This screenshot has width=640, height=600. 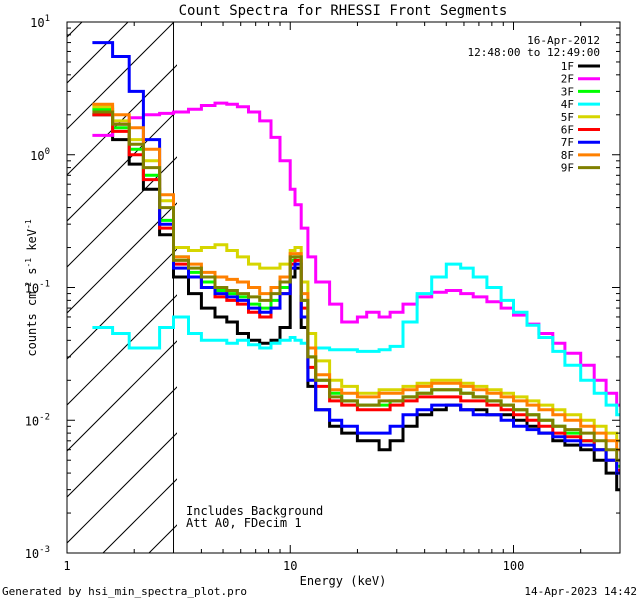 I want to click on x-tick-label: 100, so click(x=514, y=566).